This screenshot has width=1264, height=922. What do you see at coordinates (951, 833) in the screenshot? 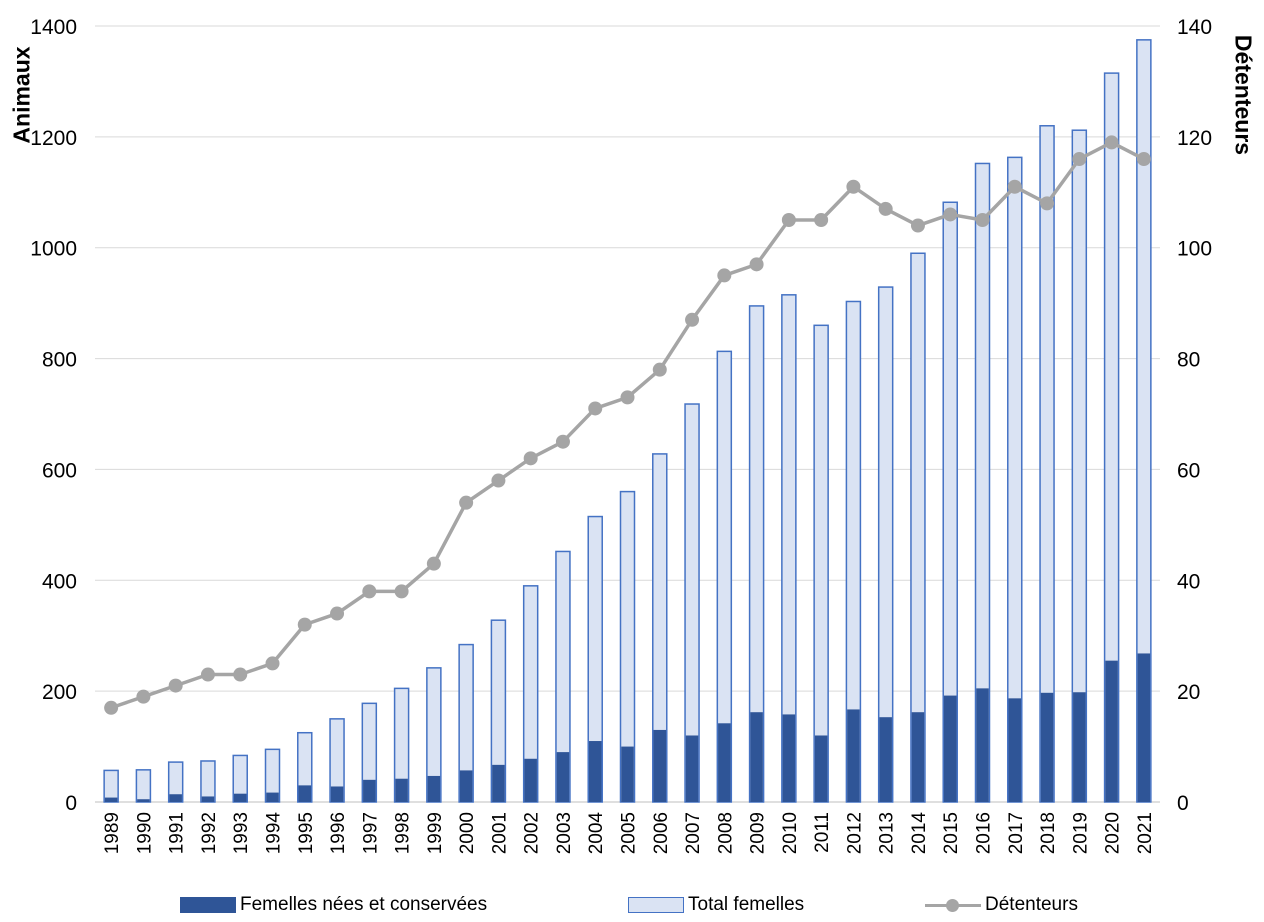
I see `x-tick-label: 2015` at bounding box center [951, 833].